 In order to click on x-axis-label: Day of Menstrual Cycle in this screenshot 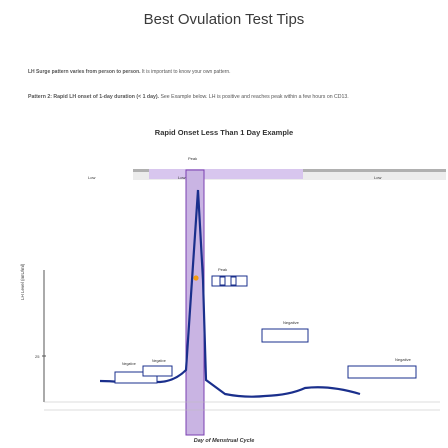, I will do `click(224, 441)`.